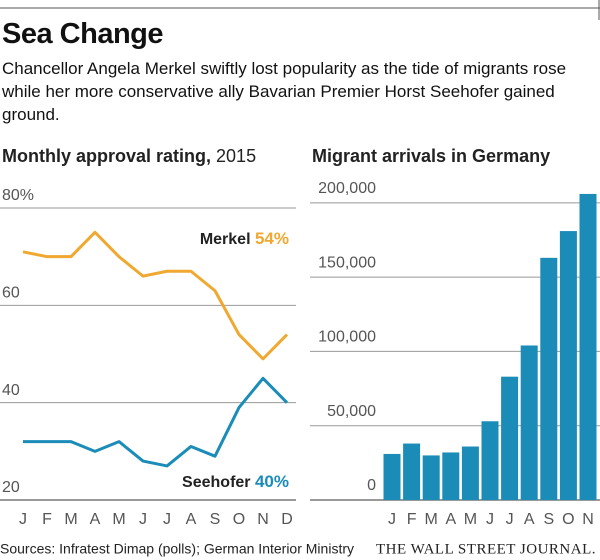 Image resolution: width=600 pixels, height=560 pixels. What do you see at coordinates (11, 487) in the screenshot?
I see `y-tick-label: 20` at bounding box center [11, 487].